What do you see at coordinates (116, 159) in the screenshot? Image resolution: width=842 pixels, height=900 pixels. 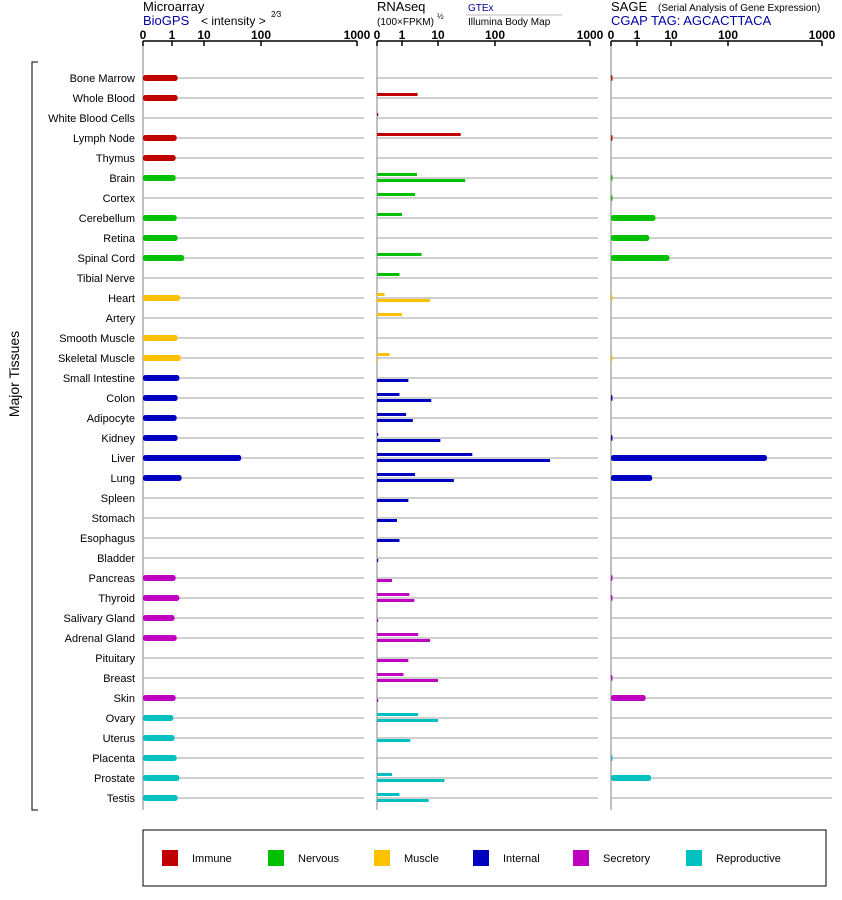 I see `tissue-label: Thymus` at bounding box center [116, 159].